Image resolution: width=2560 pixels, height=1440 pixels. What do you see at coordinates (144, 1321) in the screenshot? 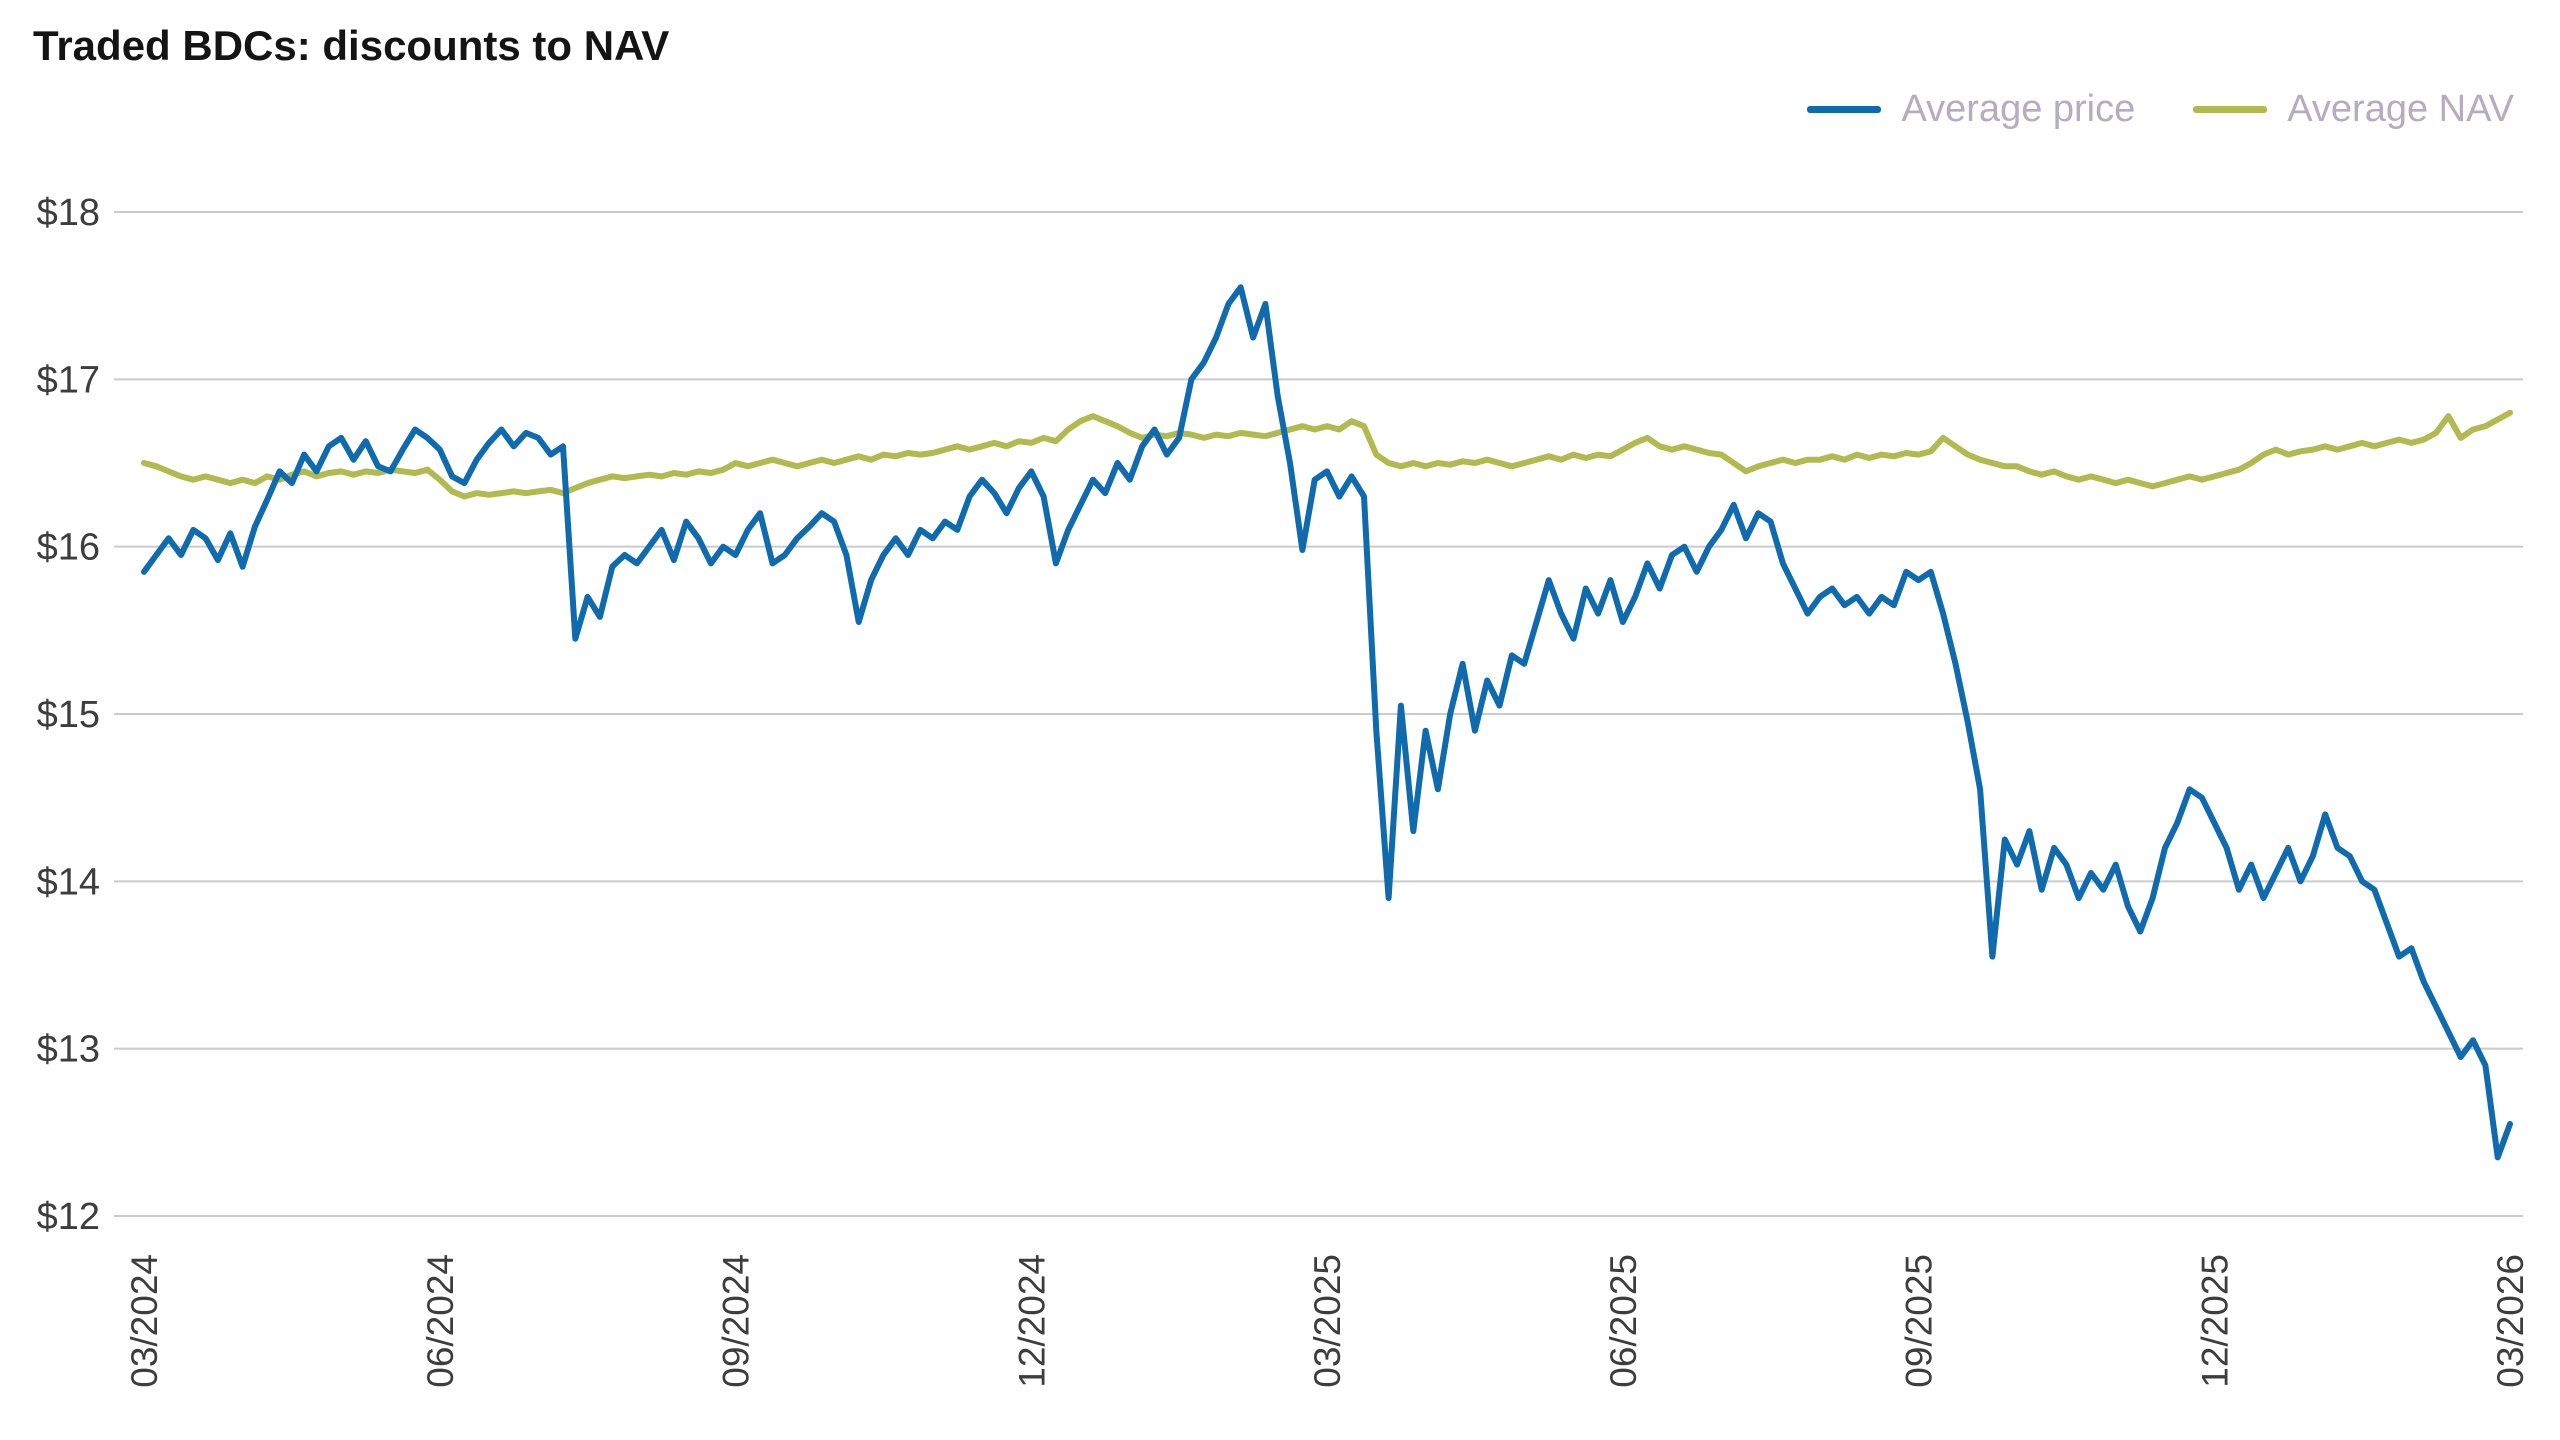
I see `x-tick-label: 03/2024` at bounding box center [144, 1321].